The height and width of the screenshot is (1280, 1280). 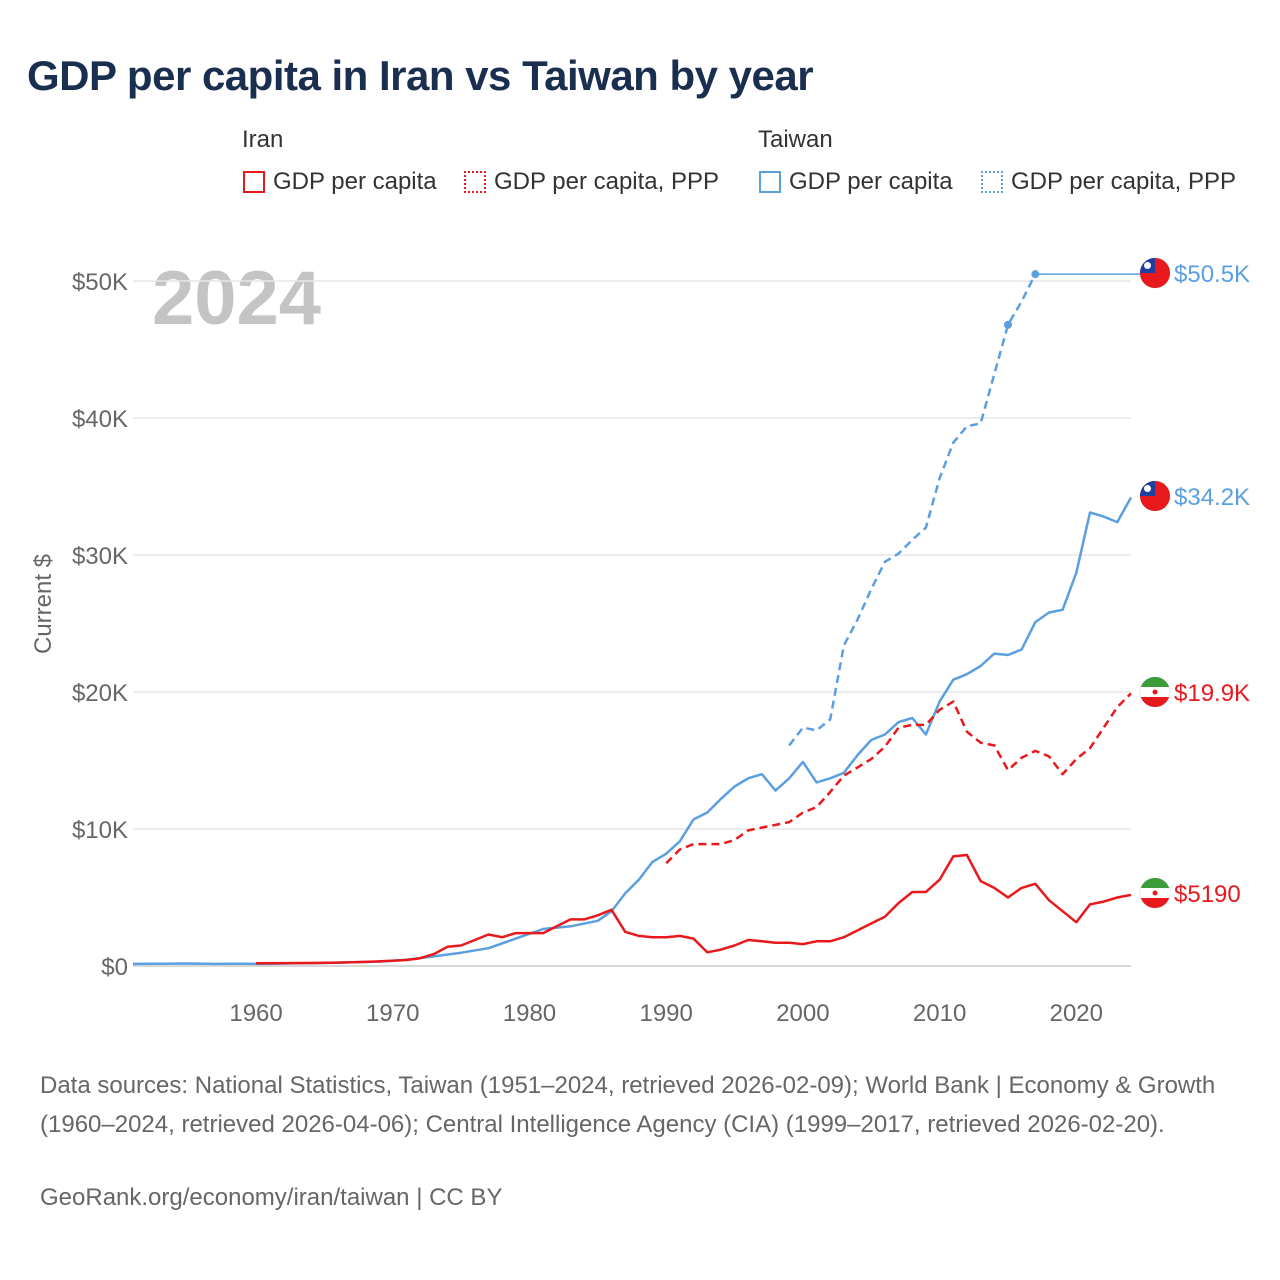 What do you see at coordinates (100, 556) in the screenshot?
I see `y-tick-label: $30K` at bounding box center [100, 556].